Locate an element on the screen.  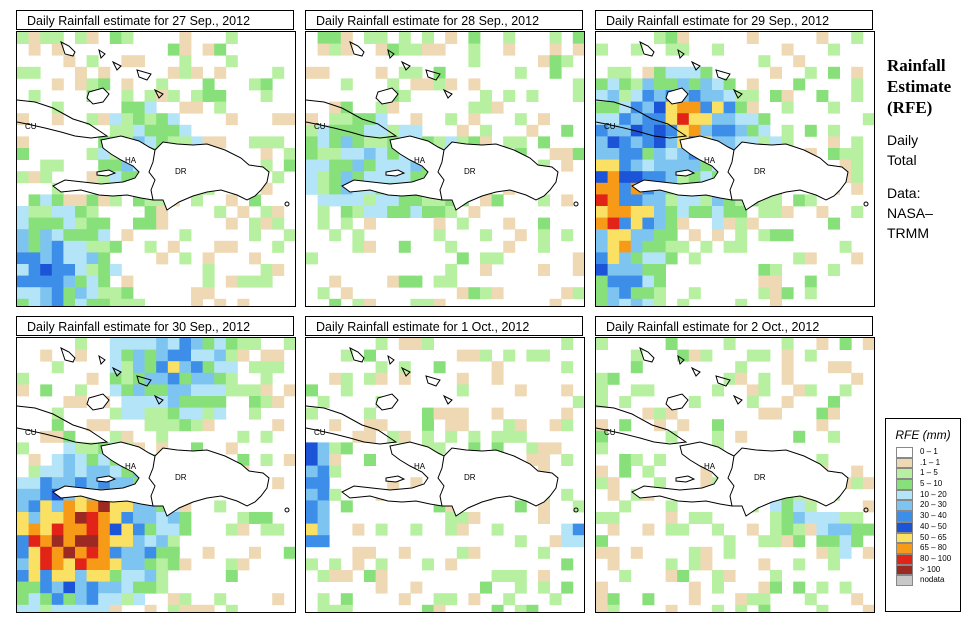
legend-label: .1 – 1 is located at coordinates (930, 462).